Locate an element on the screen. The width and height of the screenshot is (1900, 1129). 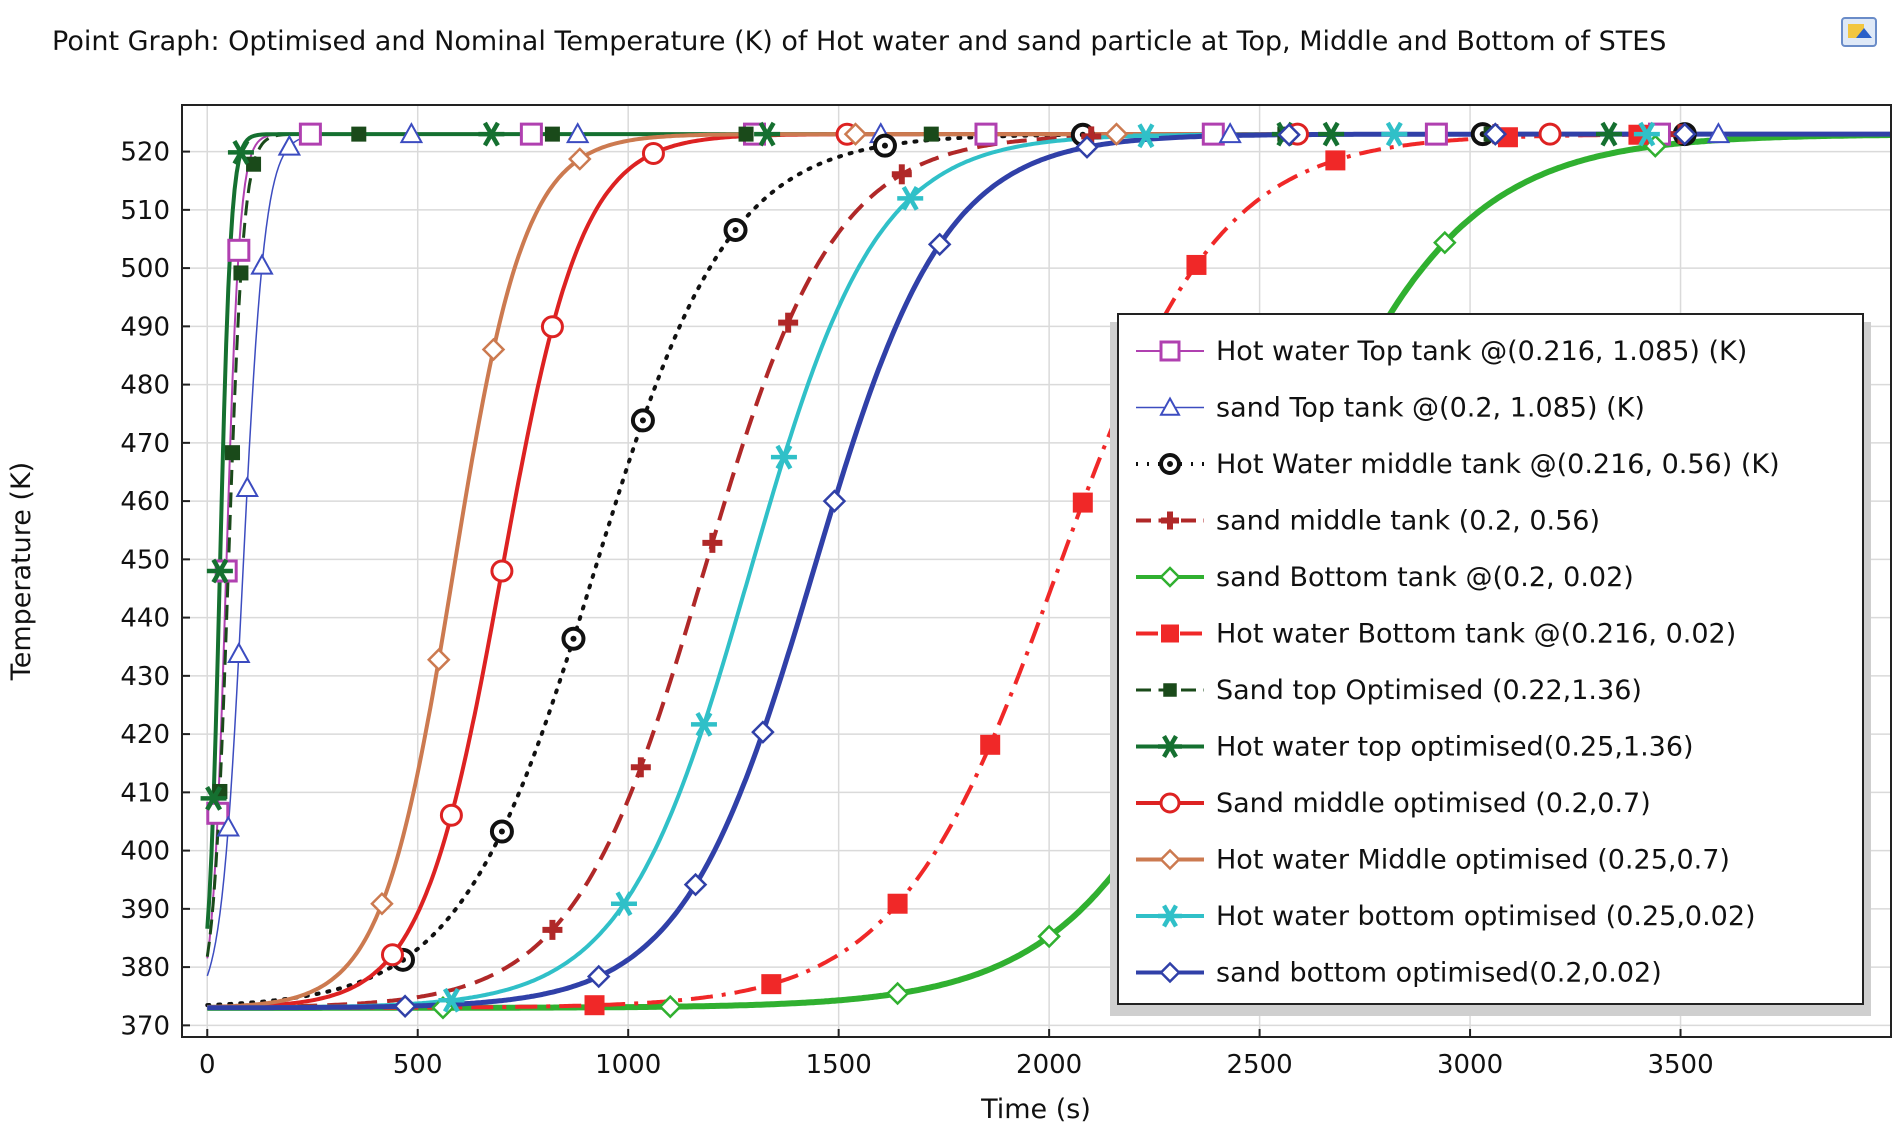
export-image-icon is located at coordinates (1860, 32).